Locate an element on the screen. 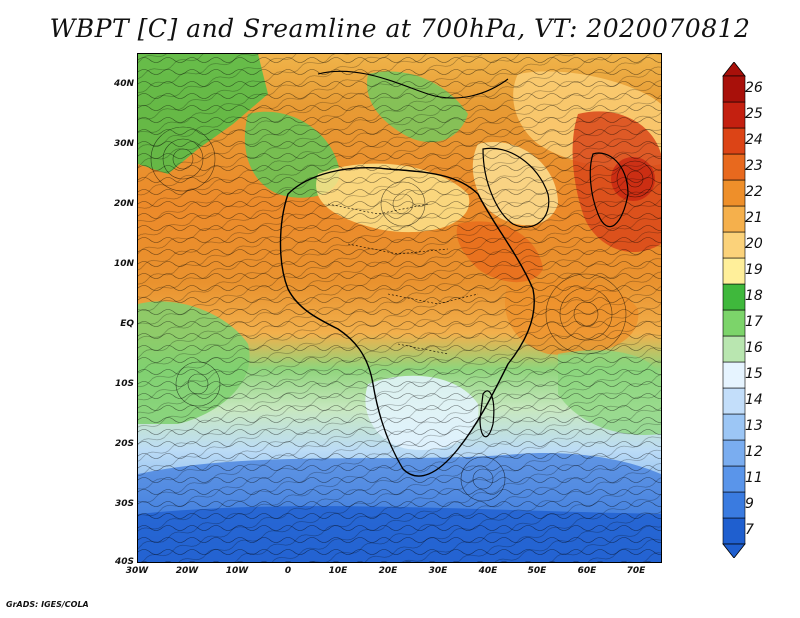 The height and width of the screenshot is (618, 800). colorbar-label: 22 is located at coordinates (754, 192).